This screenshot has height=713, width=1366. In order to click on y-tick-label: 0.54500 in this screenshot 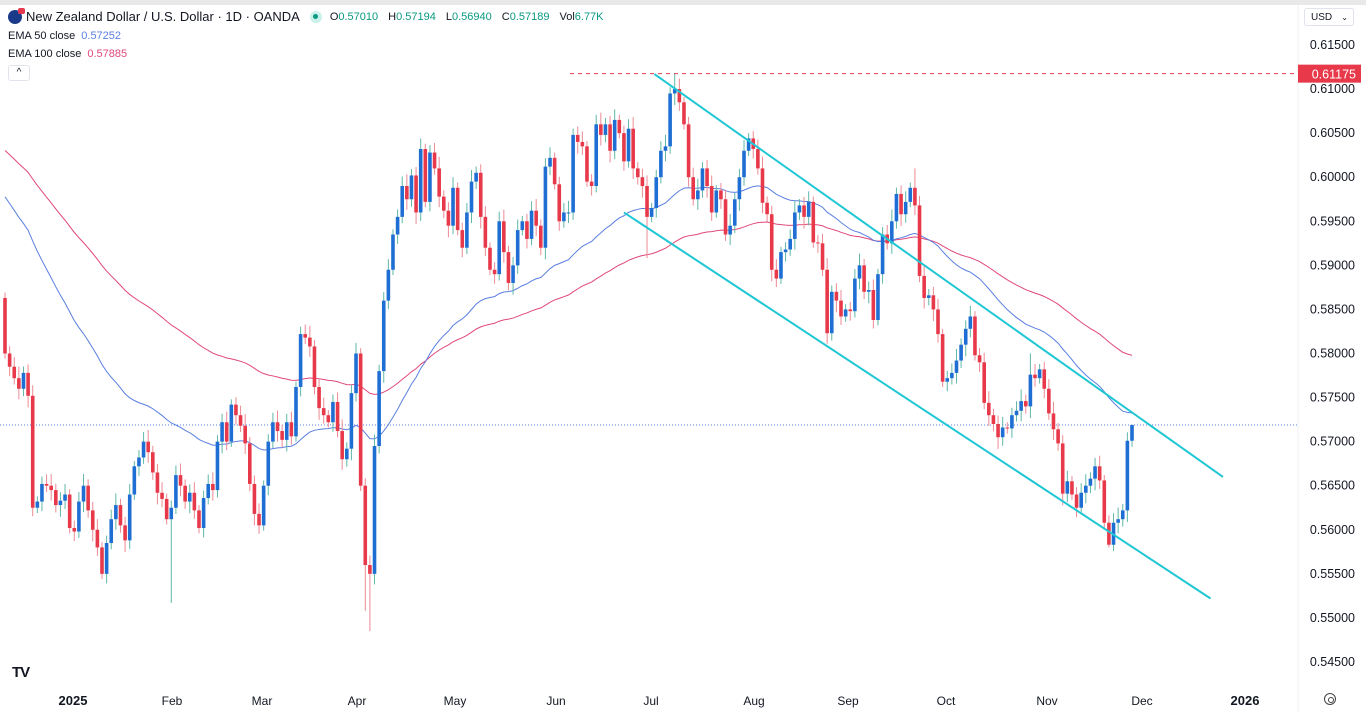, I will do `click(1332, 662)`.